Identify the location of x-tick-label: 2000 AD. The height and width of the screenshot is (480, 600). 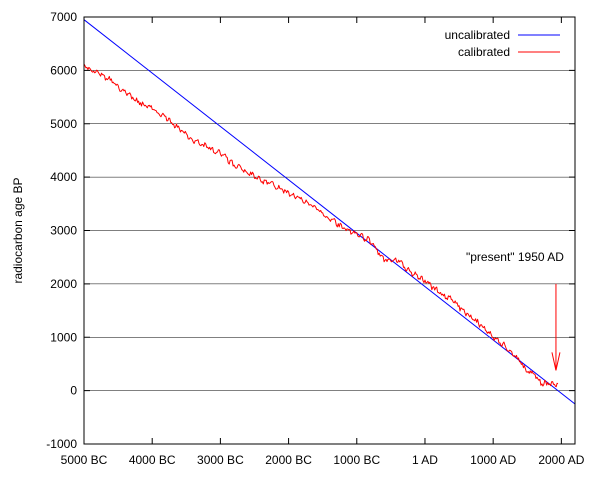
(561, 460).